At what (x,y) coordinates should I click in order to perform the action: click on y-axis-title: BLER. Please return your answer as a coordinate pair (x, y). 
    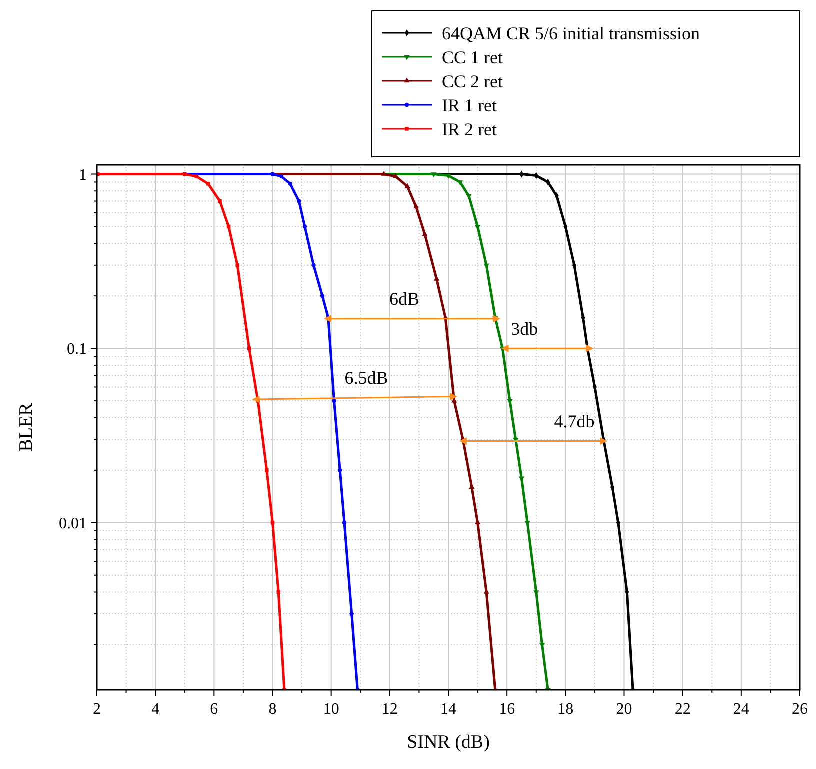
    Looking at the image, I should click on (26, 427).